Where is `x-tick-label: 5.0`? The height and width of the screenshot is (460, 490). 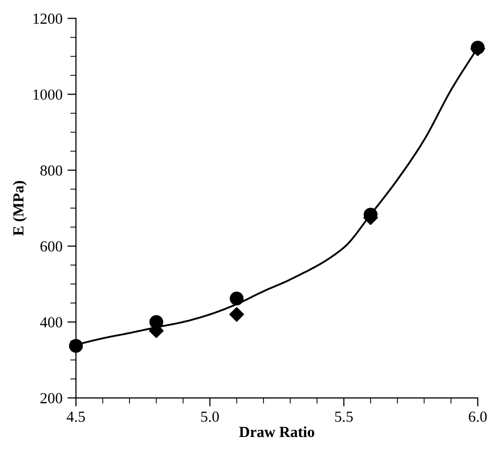
x-tick-label: 5.0 is located at coordinates (210, 417).